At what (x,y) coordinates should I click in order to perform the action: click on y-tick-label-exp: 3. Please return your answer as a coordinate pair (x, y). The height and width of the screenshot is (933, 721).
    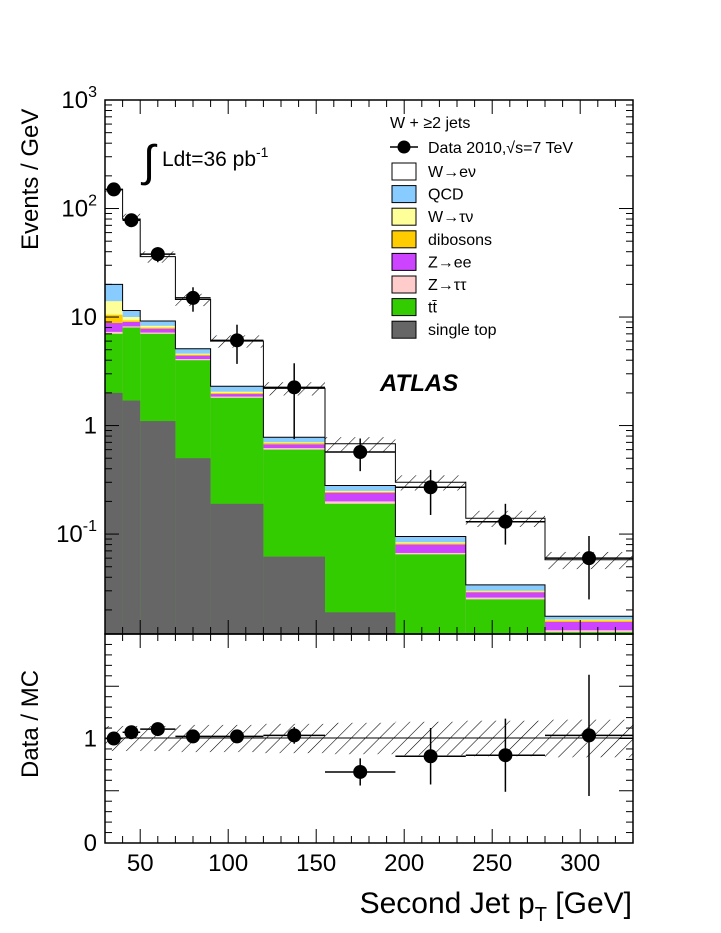
    Looking at the image, I should click on (92, 92).